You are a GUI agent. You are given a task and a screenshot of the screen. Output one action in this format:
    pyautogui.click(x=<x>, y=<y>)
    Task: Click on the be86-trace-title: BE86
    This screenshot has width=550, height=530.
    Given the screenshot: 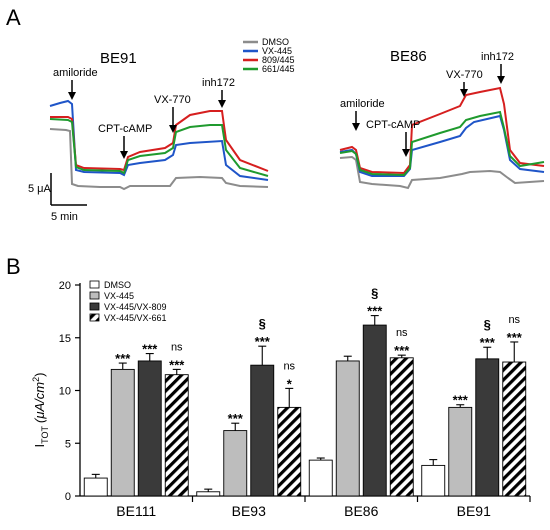 What is the action you would take?
    pyautogui.click(x=408, y=56)
    